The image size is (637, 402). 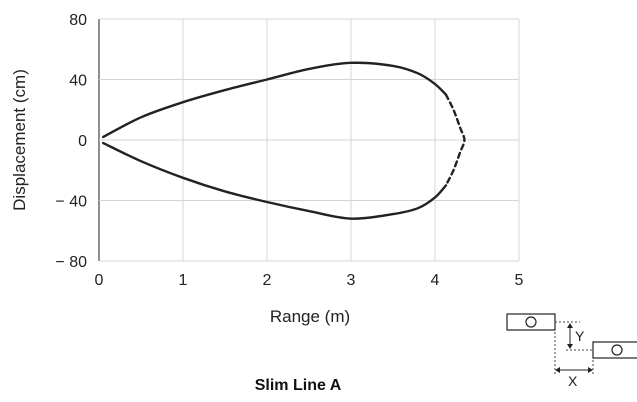 What do you see at coordinates (267, 280) in the screenshot?
I see `x-tick-label: 2` at bounding box center [267, 280].